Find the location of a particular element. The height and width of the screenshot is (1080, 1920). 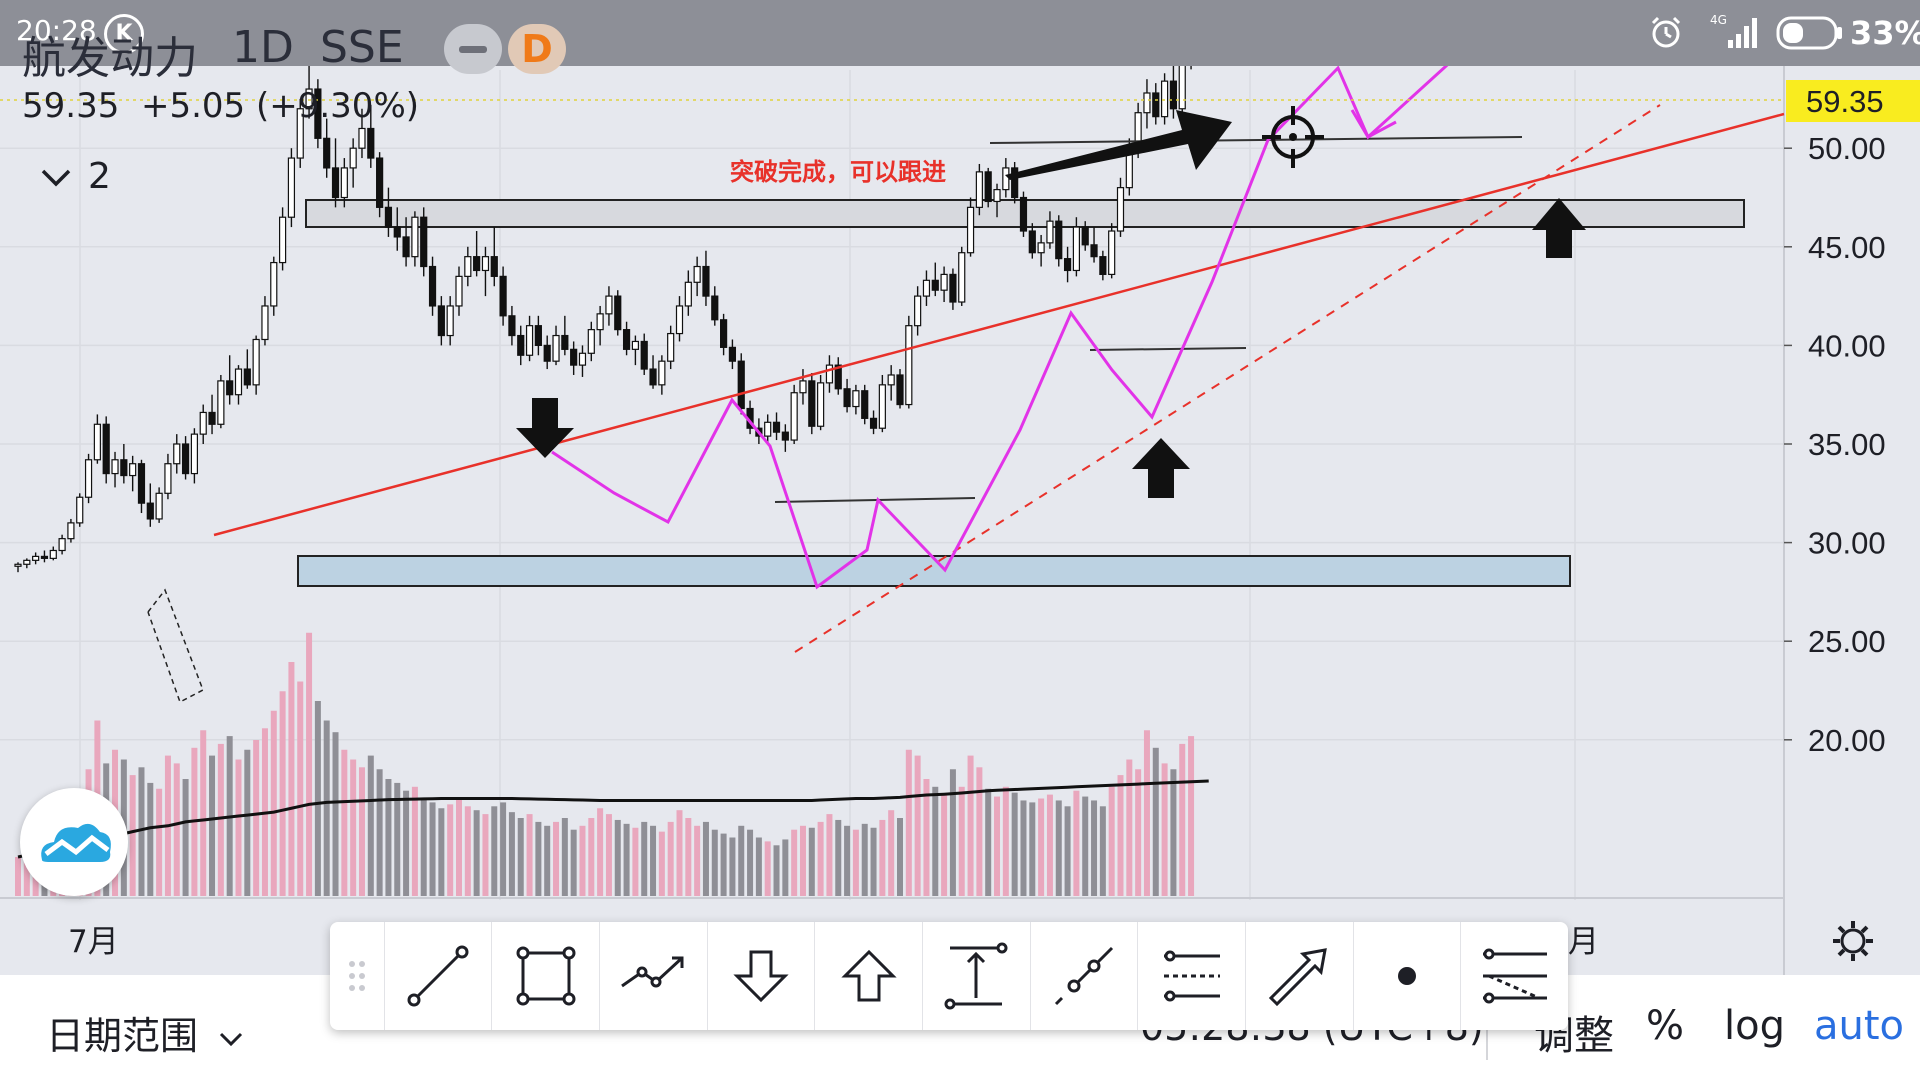

exchange: SSE is located at coordinates (362, 47).